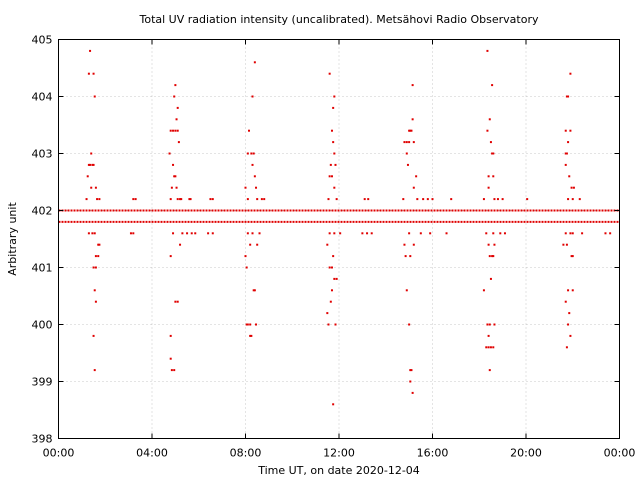 This screenshot has height=480, width=640. I want to click on x-axis-label: Time UT, on date 2020-12-04, so click(338, 470).